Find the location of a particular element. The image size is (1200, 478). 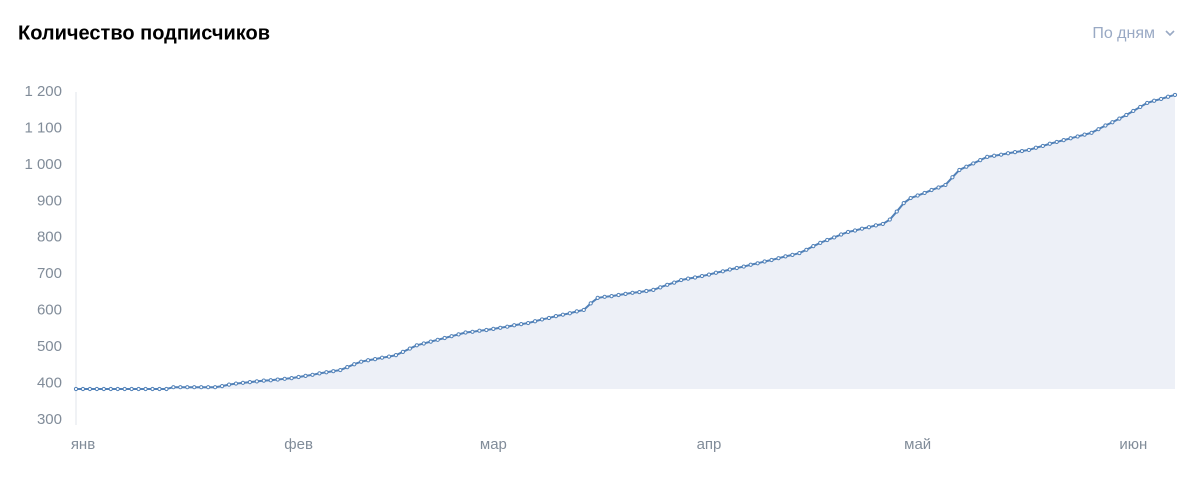

chevron is located at coordinates (1170, 33).